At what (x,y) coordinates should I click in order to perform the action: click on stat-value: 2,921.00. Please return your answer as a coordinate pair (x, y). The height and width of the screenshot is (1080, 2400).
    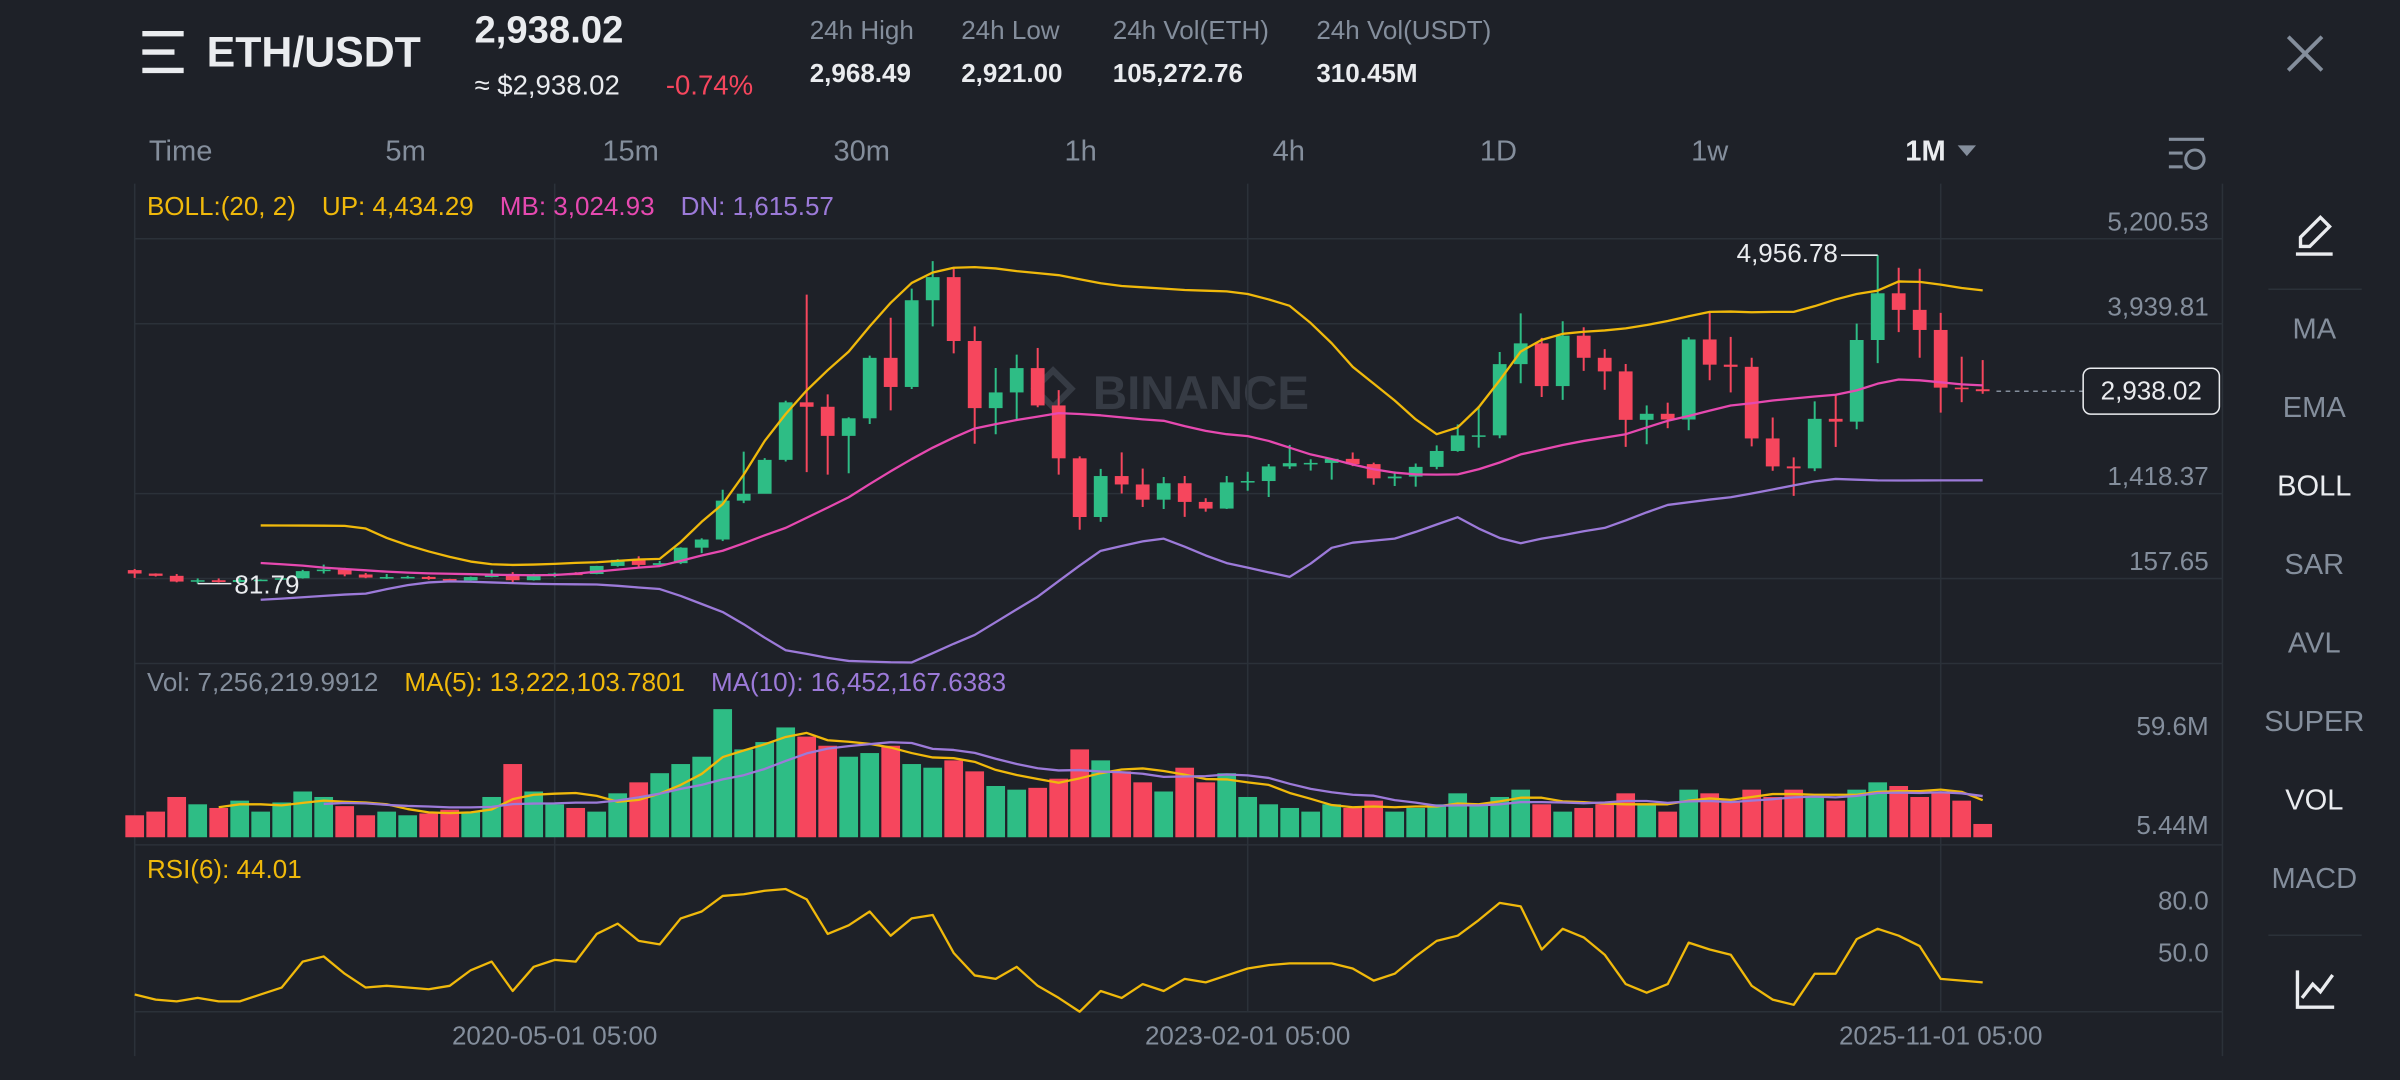
    Looking at the image, I should click on (1011, 73).